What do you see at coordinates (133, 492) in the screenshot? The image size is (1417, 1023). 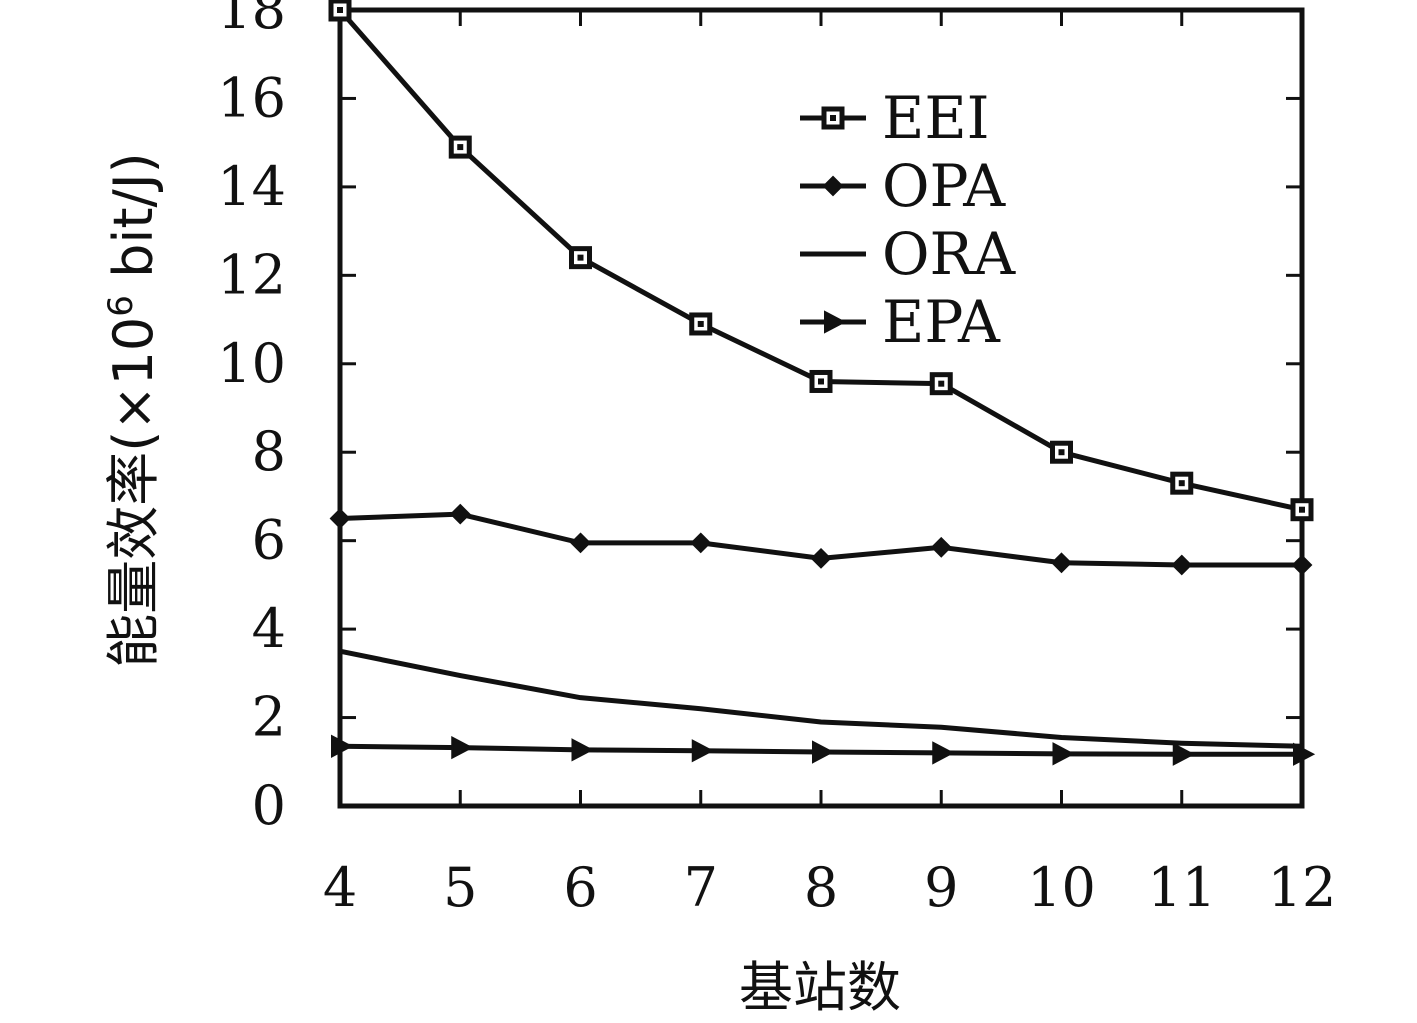 I see `y-axis-title-main: 能量效率(×10` at bounding box center [133, 492].